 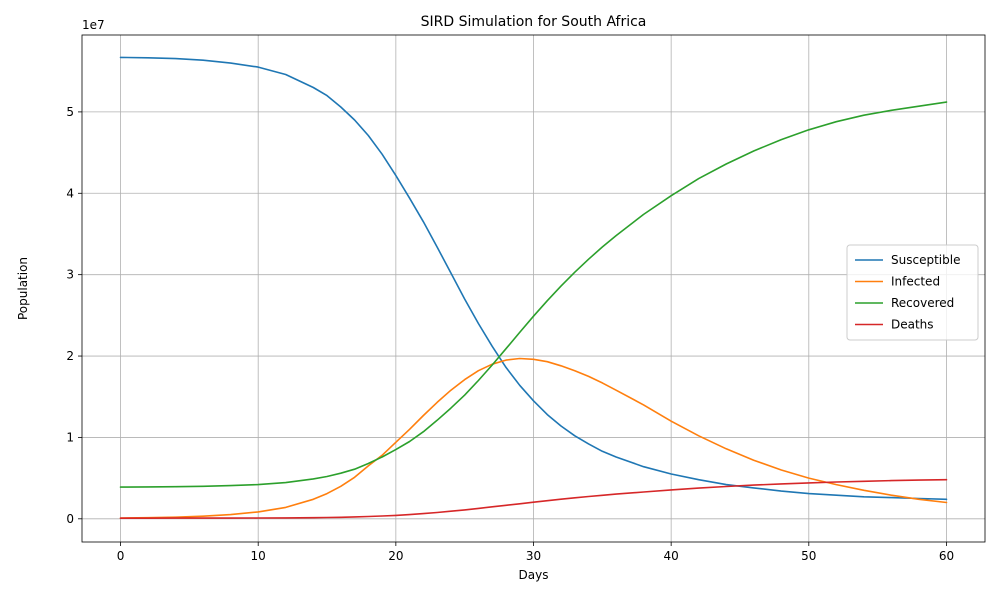 I want to click on x-tick-label: 20, so click(x=395, y=556).